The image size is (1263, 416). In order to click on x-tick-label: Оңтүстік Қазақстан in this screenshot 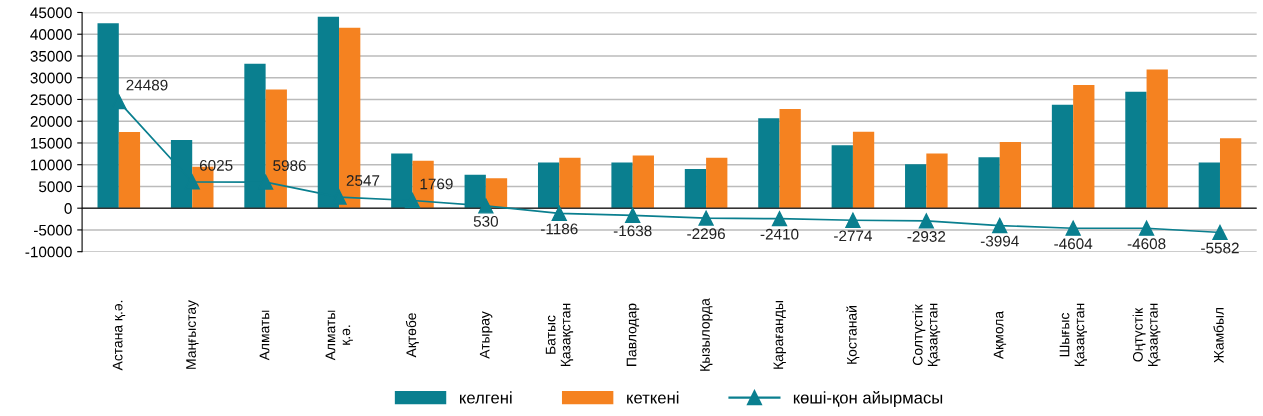, I will do `click(1146, 335)`.